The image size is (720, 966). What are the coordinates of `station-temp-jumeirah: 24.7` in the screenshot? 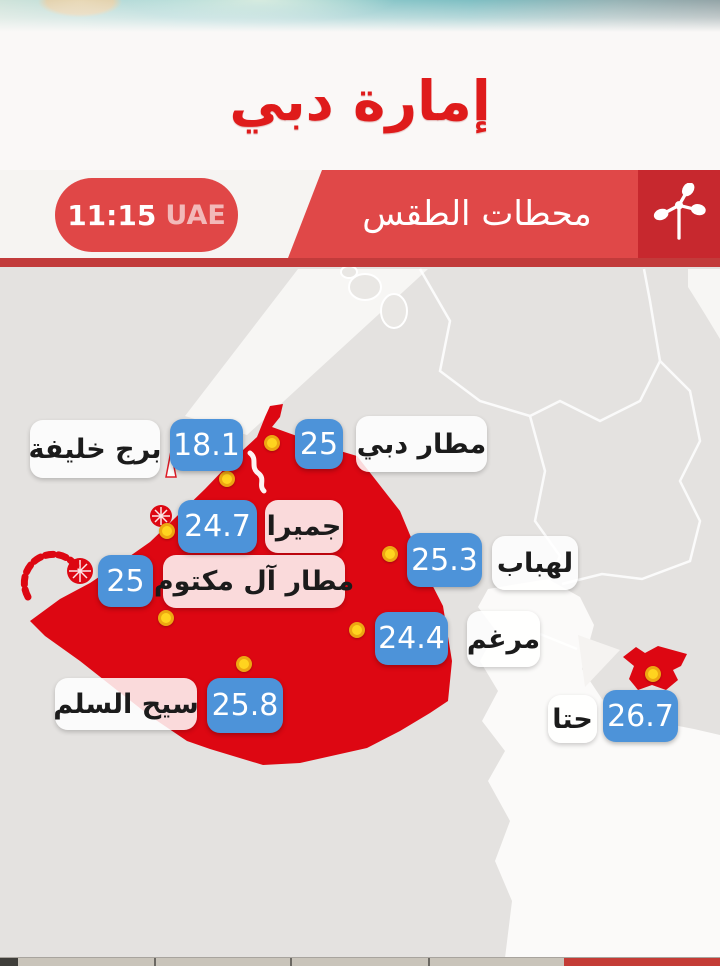 It's located at (217, 526).